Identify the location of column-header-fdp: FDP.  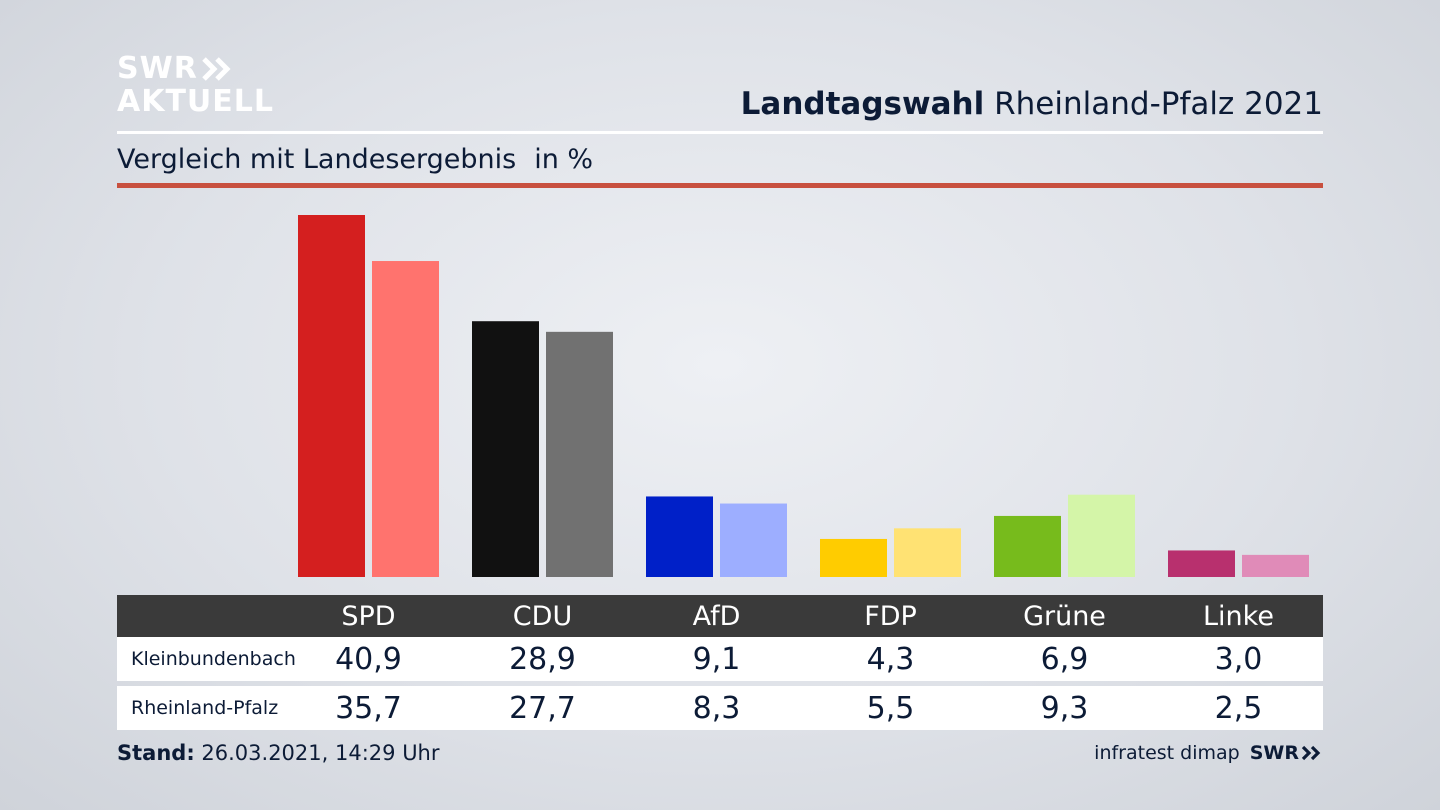
(890, 616).